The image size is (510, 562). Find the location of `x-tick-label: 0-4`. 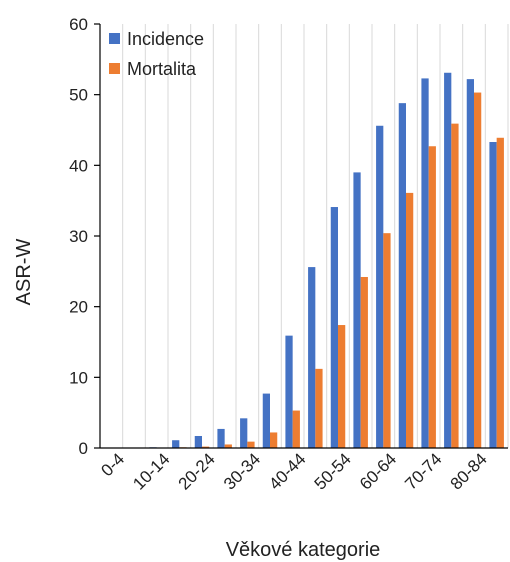

x-tick-label: 0-4 is located at coordinates (112, 464).